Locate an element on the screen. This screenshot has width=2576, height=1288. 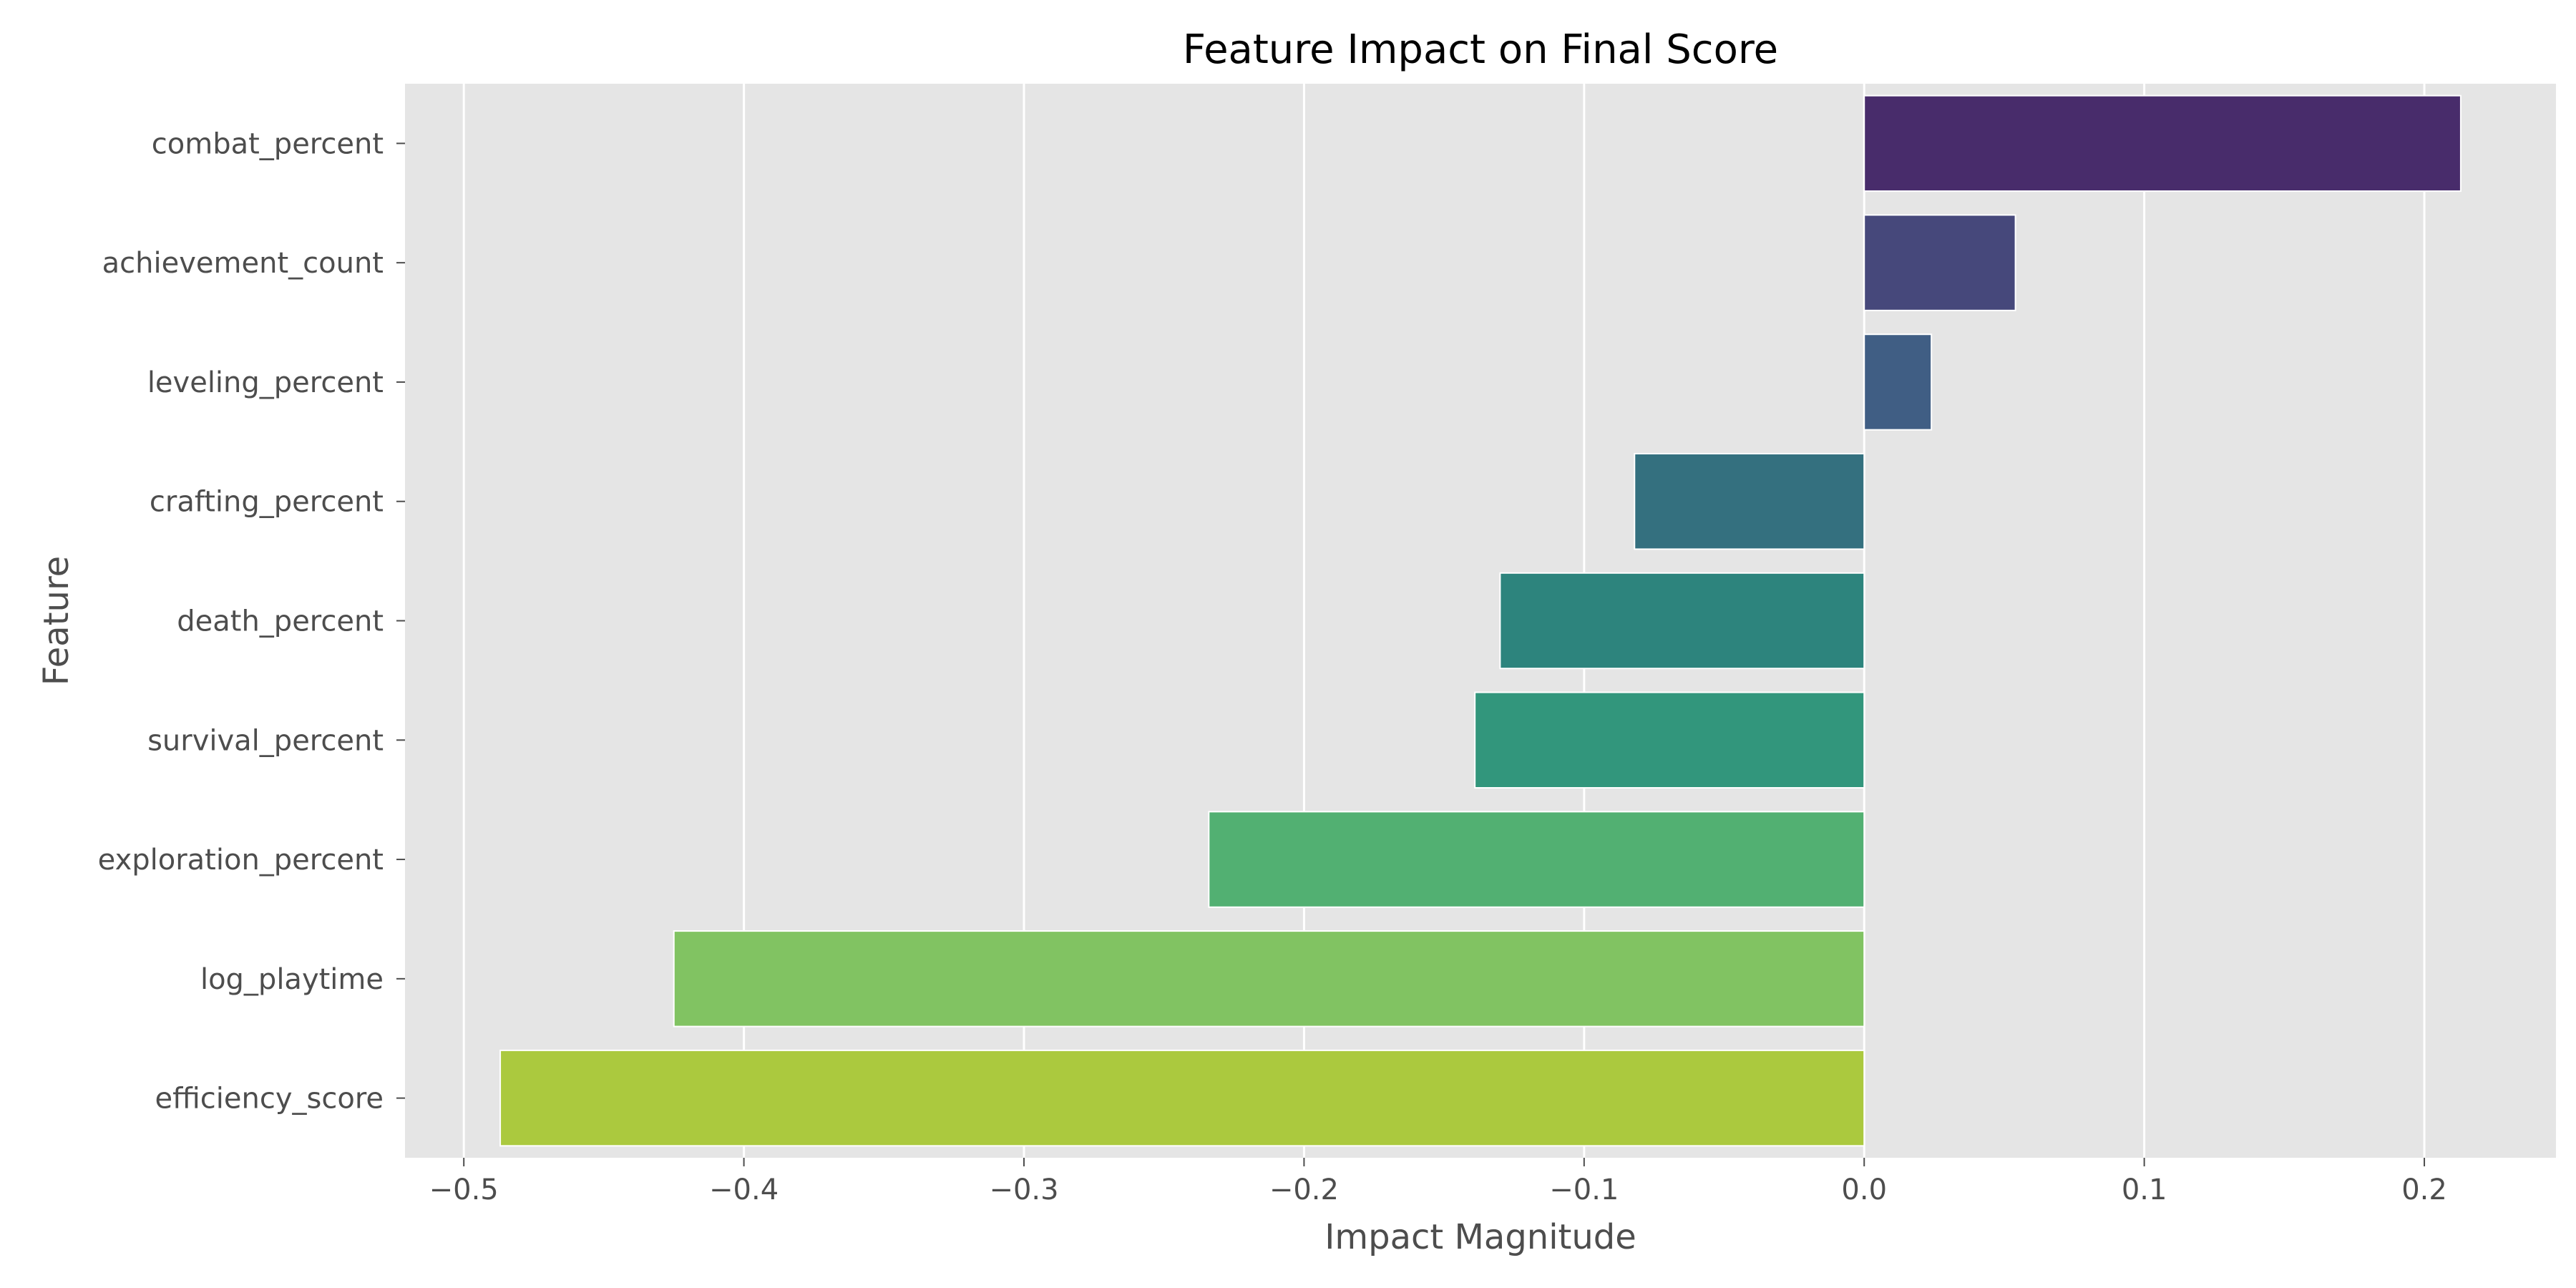
x-tick-label: 0.1 is located at coordinates (2144, 1190).